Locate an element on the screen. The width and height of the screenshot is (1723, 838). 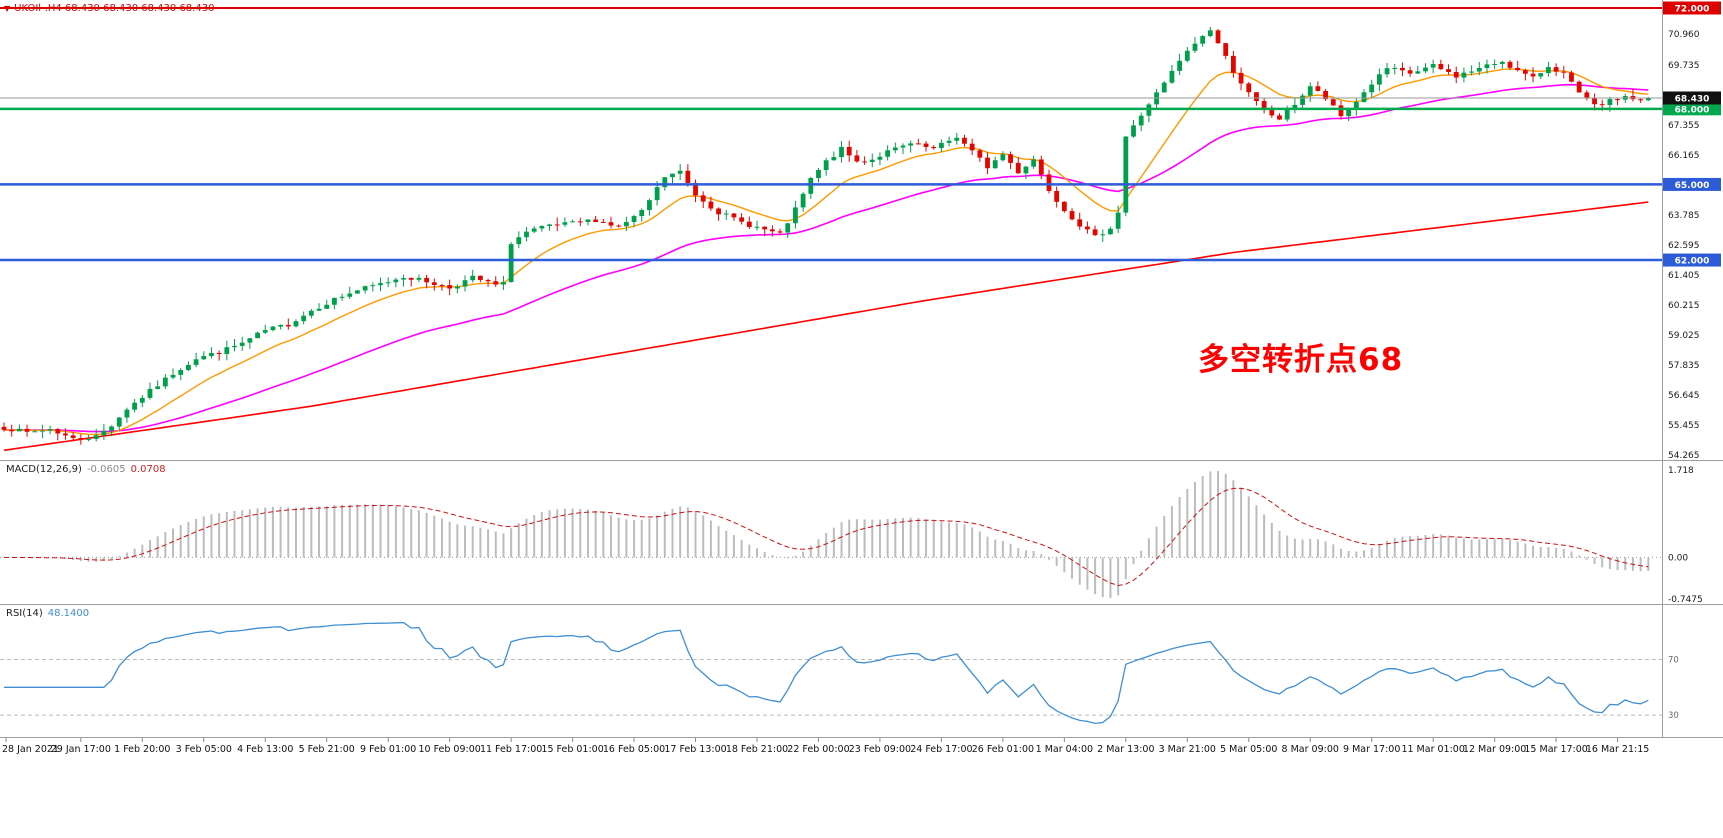
time-tick-label: 9 Mar 17:00 is located at coordinates (1371, 749).